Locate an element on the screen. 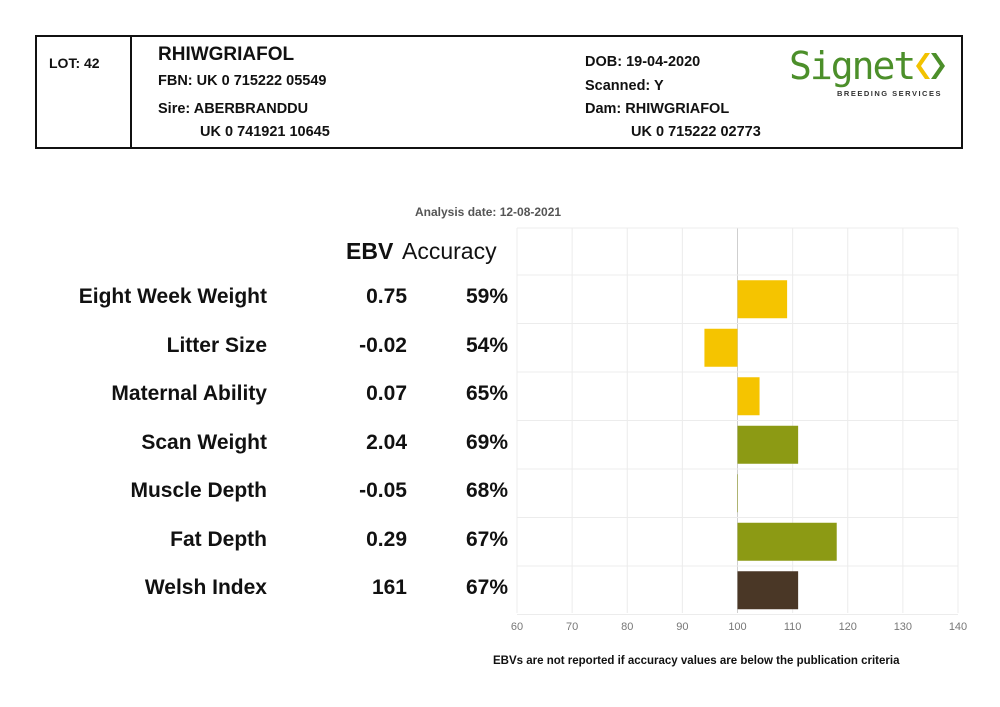 The height and width of the screenshot is (707, 1000). bar-litter-size is located at coordinates (721, 347).